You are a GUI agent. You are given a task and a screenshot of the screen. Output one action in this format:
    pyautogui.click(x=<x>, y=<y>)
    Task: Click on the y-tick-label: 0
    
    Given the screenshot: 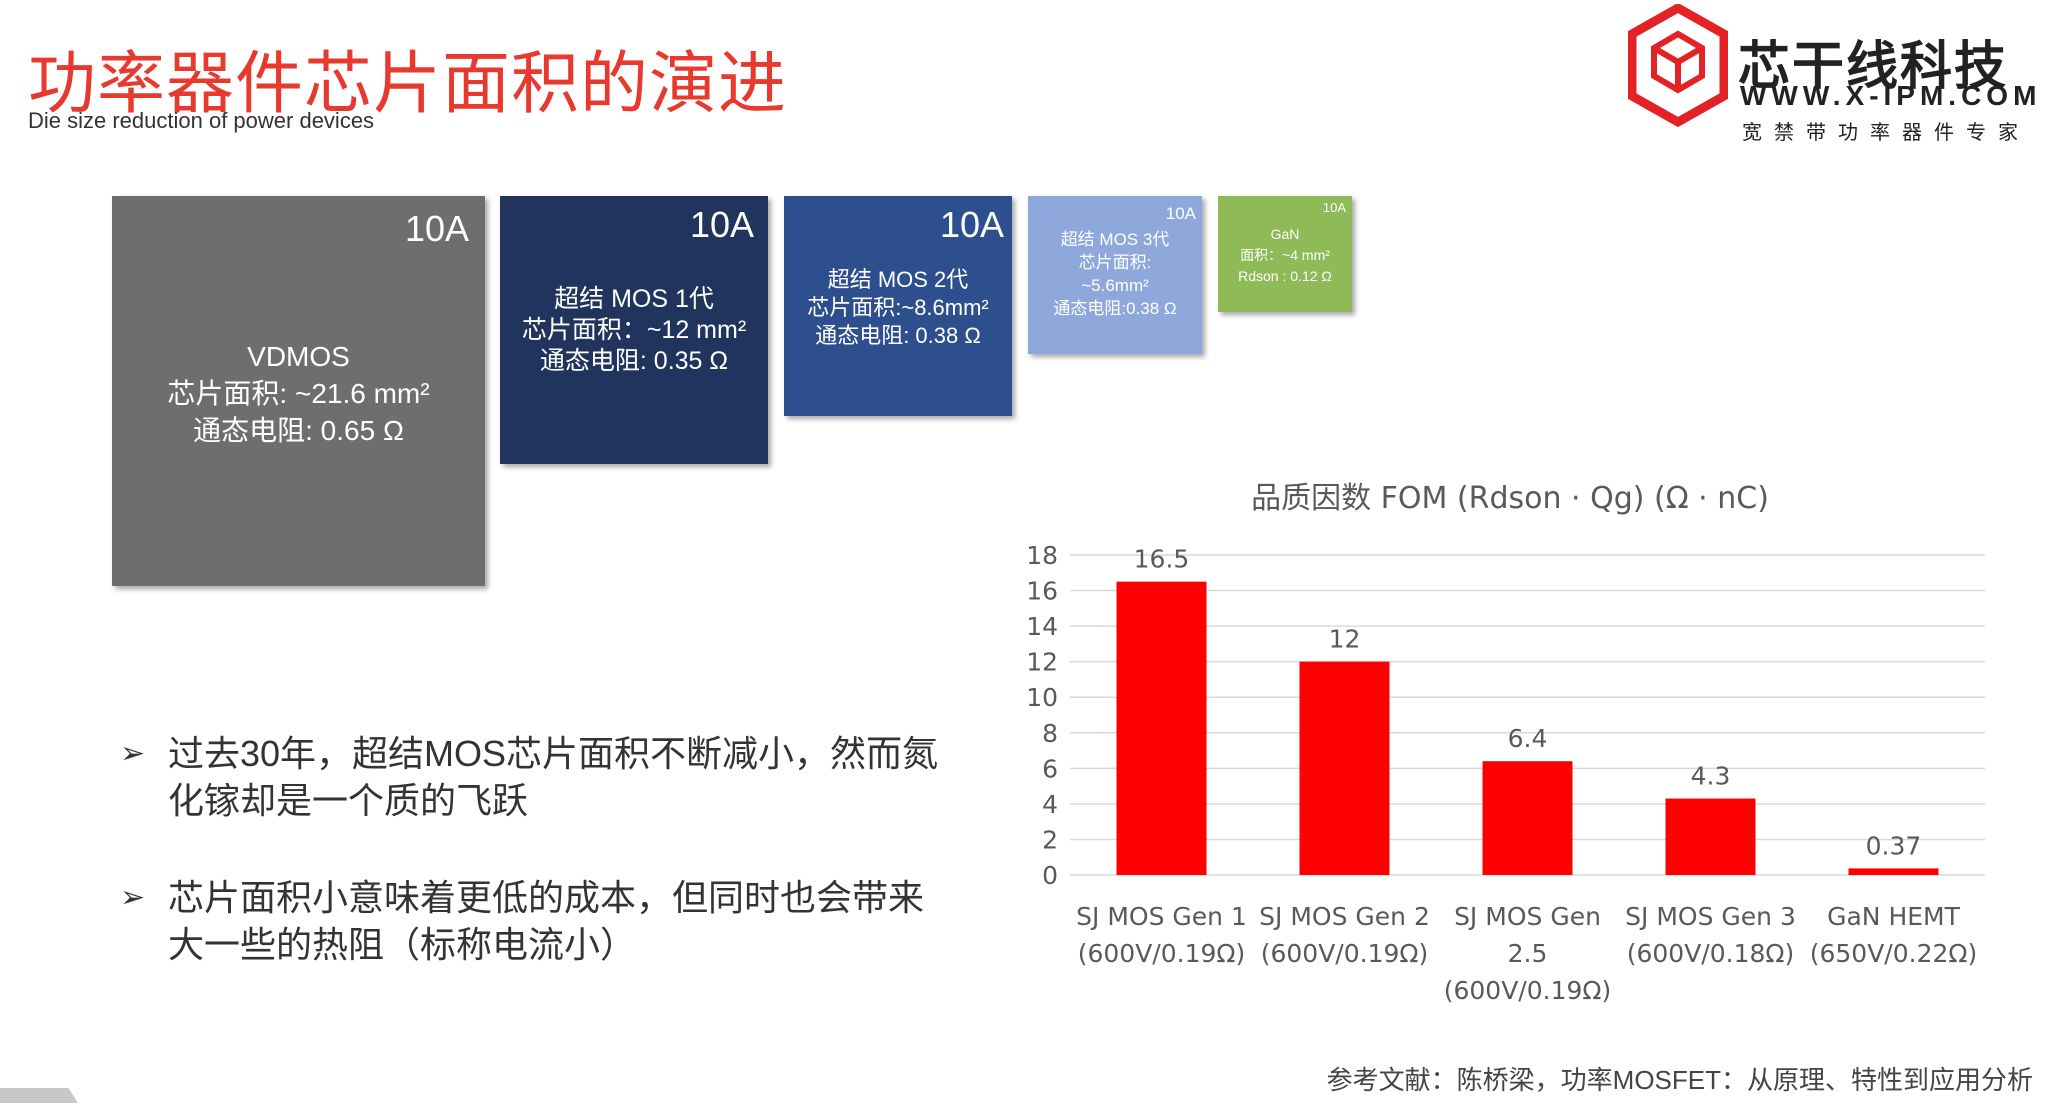 What is the action you would take?
    pyautogui.click(x=1050, y=875)
    